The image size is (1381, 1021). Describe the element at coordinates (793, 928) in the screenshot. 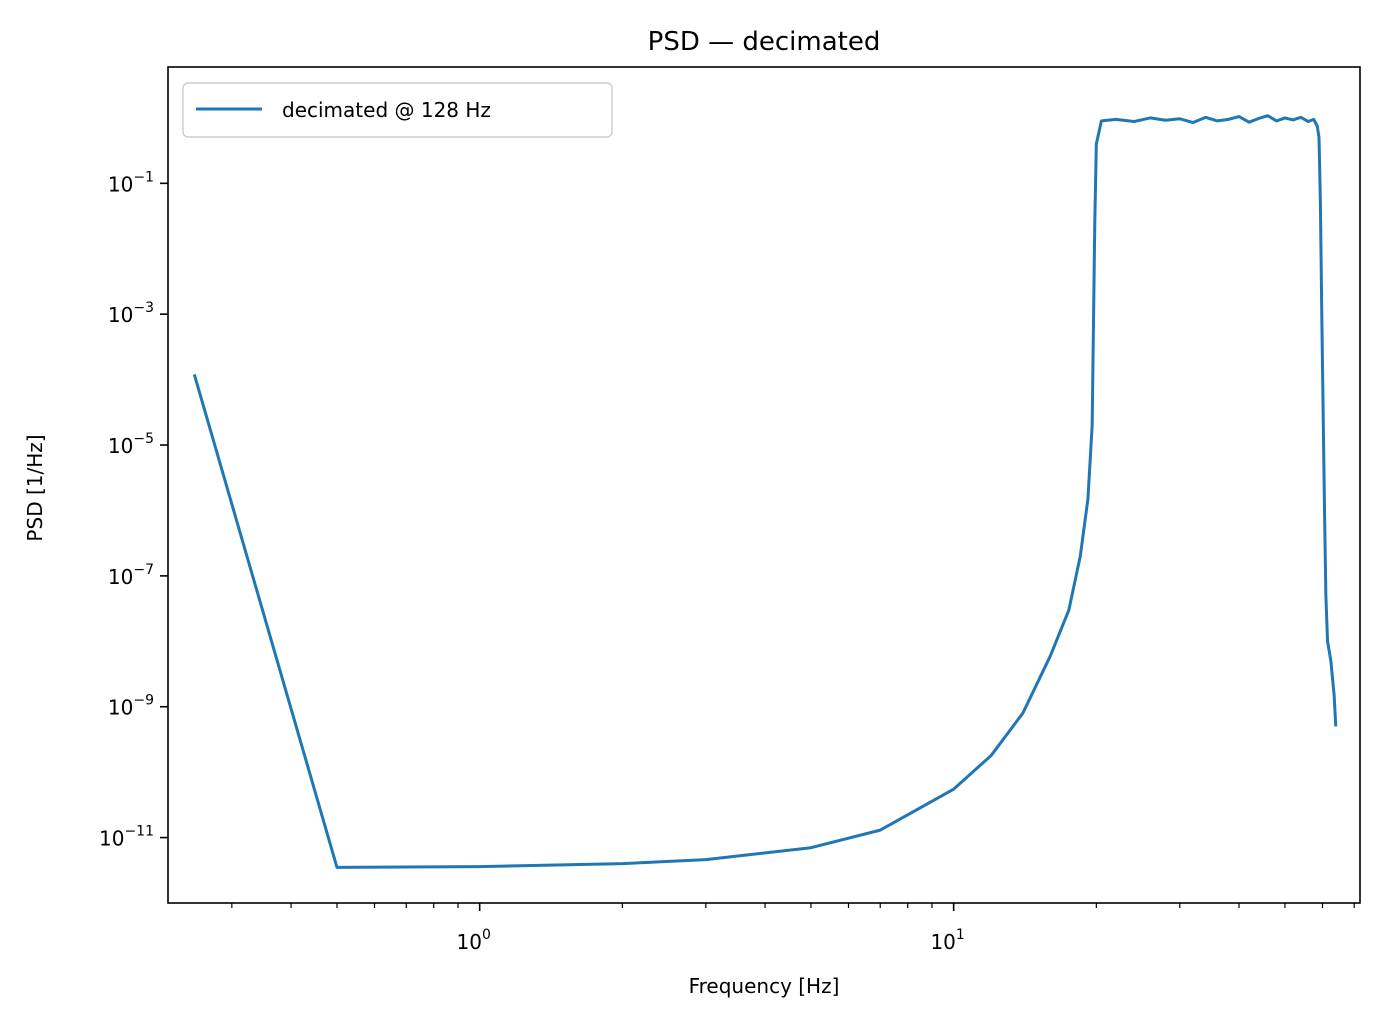

I see `x-axis: 10⁰ 10¹` at that location.